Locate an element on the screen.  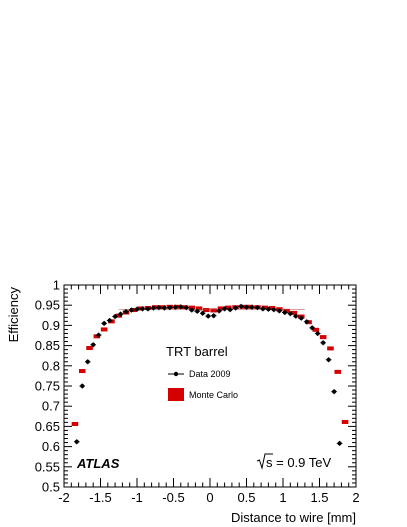
x-tick-label: -0.5 is located at coordinates (173, 497).